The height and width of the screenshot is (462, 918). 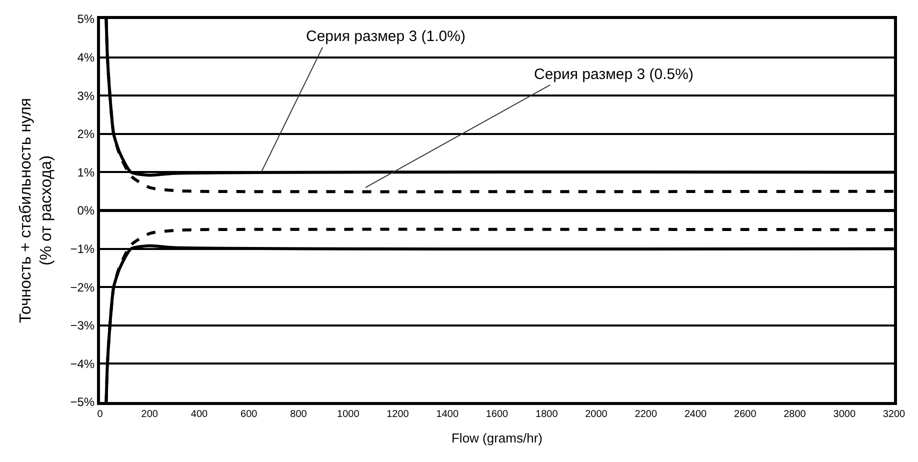 What do you see at coordinates (894, 414) in the screenshot?
I see `x-tick-label: 3200` at bounding box center [894, 414].